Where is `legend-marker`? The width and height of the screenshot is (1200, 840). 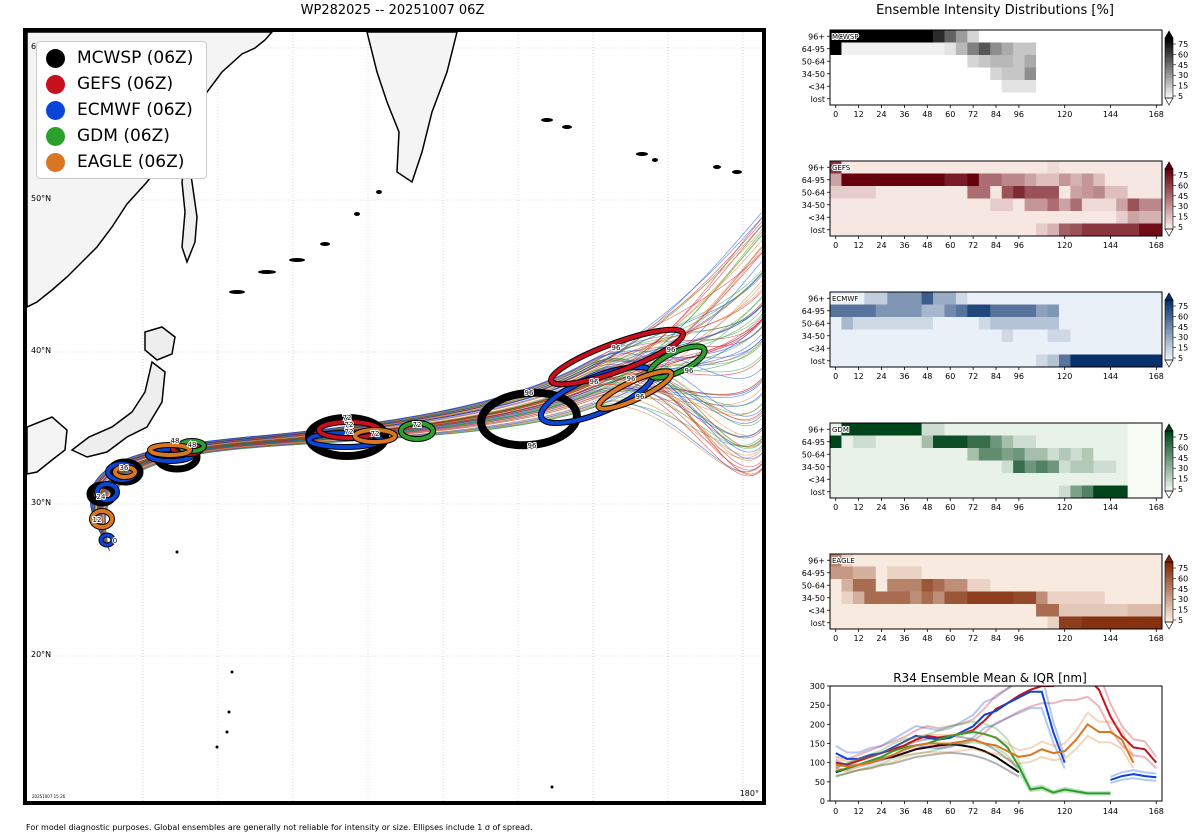 legend-marker is located at coordinates (55, 58).